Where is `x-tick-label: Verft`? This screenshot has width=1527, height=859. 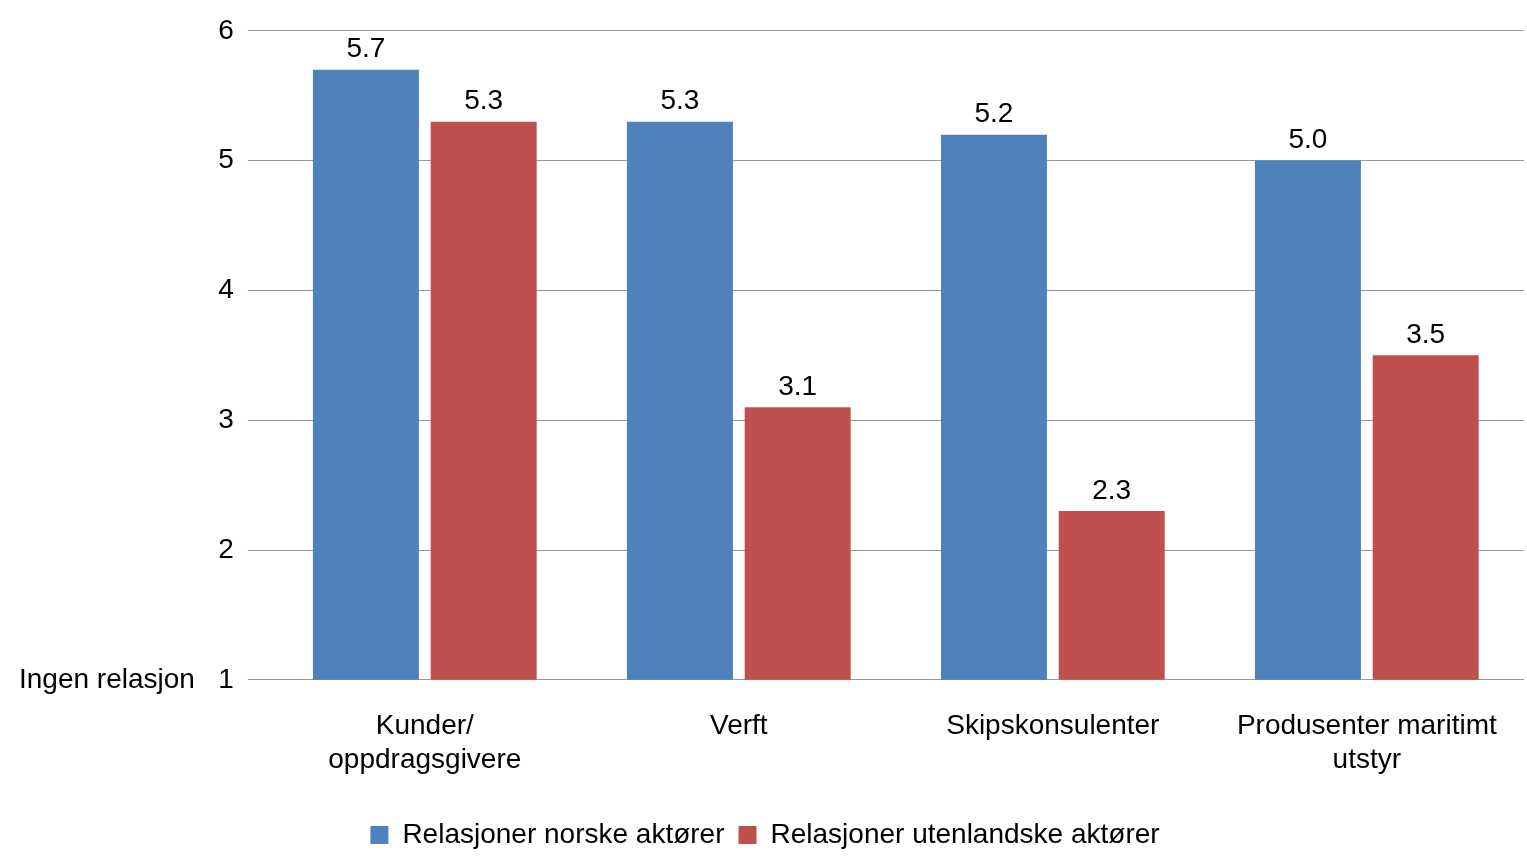
x-tick-label: Verft is located at coordinates (739, 725).